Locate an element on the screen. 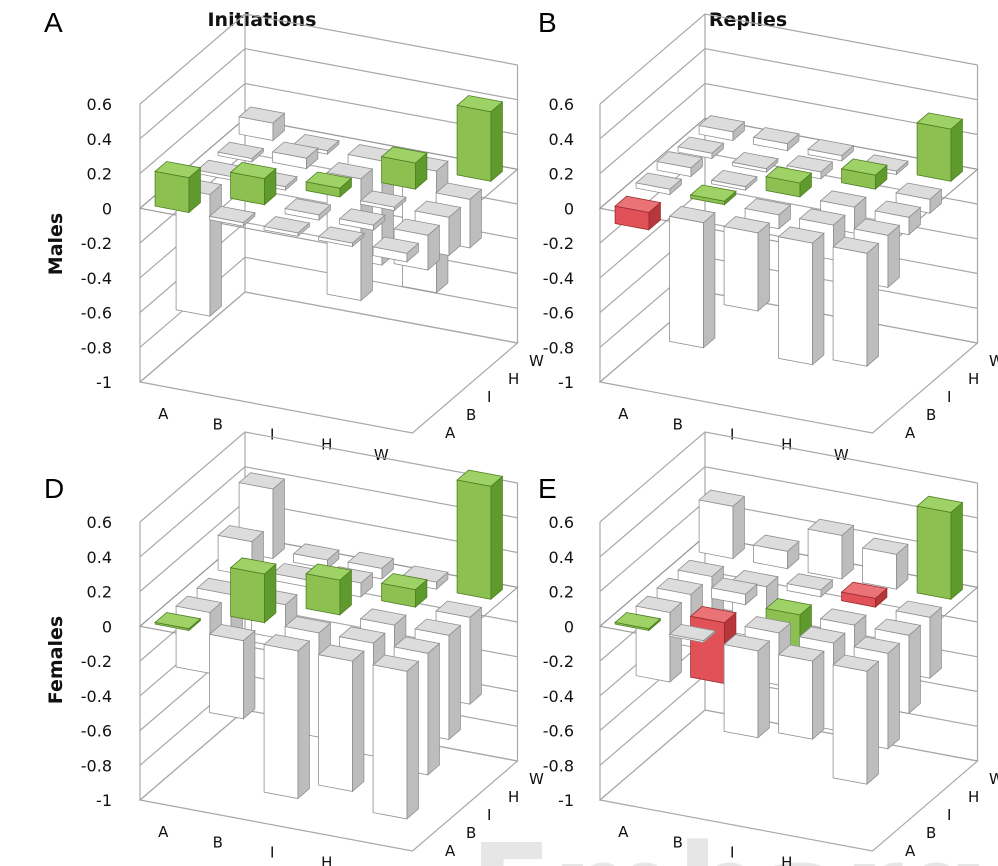 The height and width of the screenshot is (866, 998). bars is located at coordinates (329, 206).